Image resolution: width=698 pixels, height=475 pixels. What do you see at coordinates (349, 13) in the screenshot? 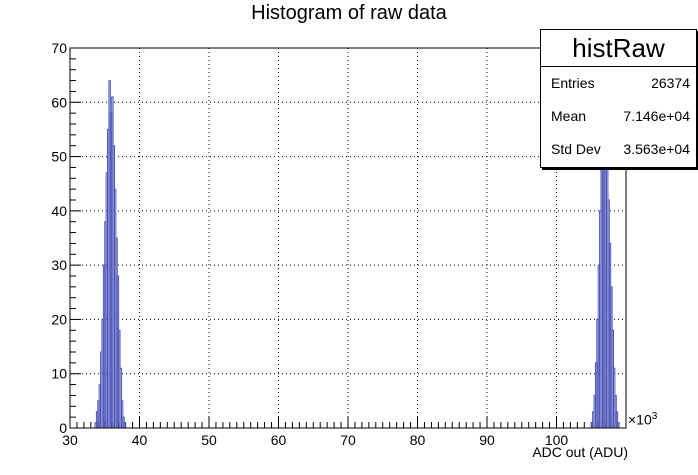
I see `chart-title: Histogram of raw data` at bounding box center [349, 13].